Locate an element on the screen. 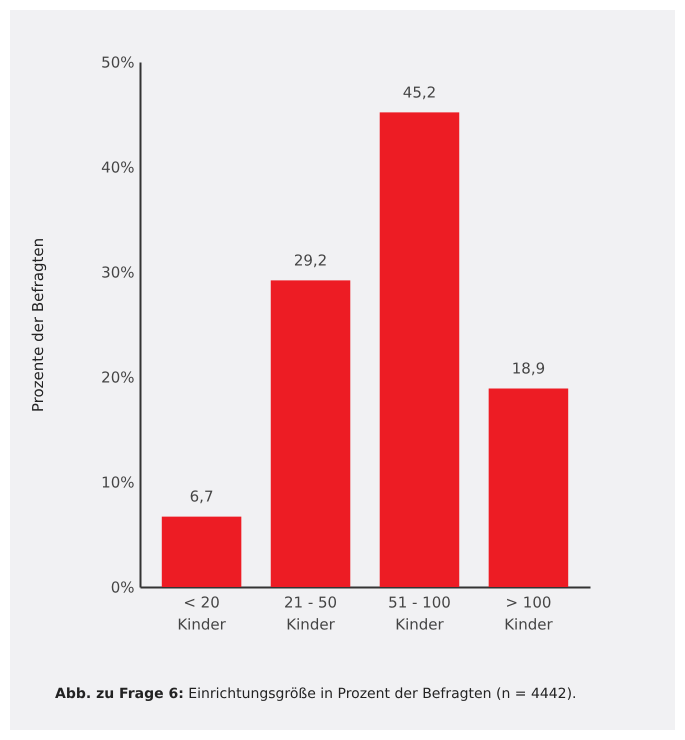 Image resolution: width=685 pixels, height=740 pixels. x-tick-label: > 100 Kinder is located at coordinates (529, 614).